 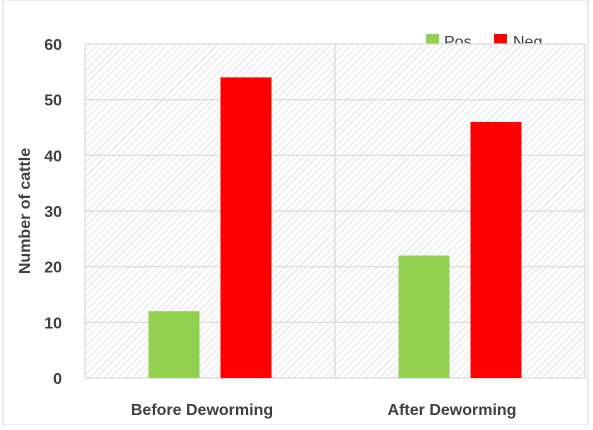 I want to click on y-tick-label: 0, so click(x=57, y=379).